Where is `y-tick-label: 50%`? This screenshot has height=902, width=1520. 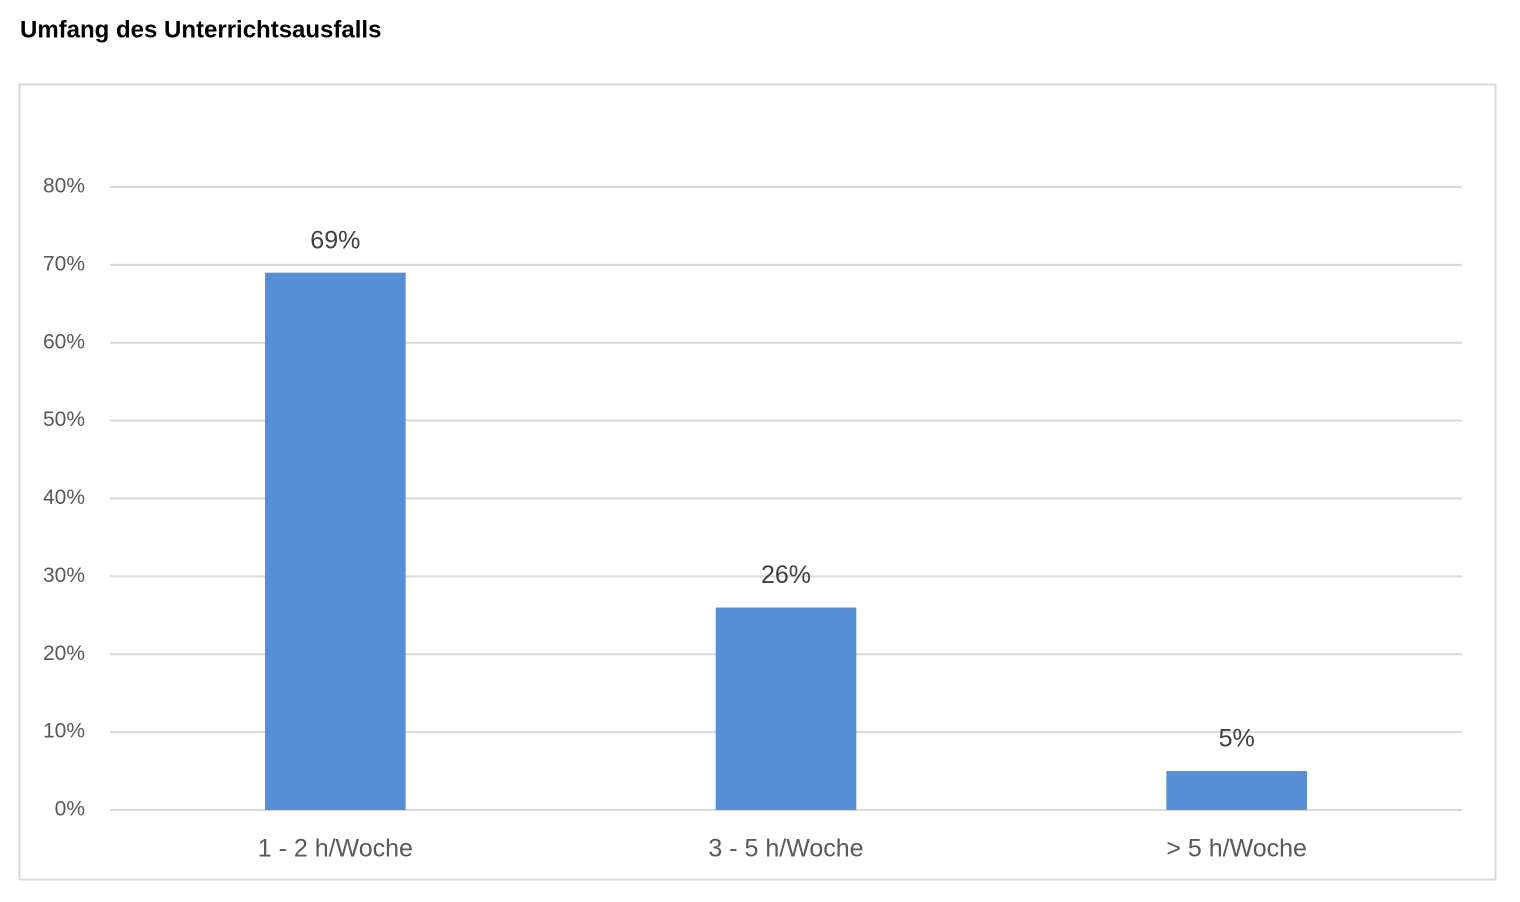 y-tick-label: 50% is located at coordinates (64, 419).